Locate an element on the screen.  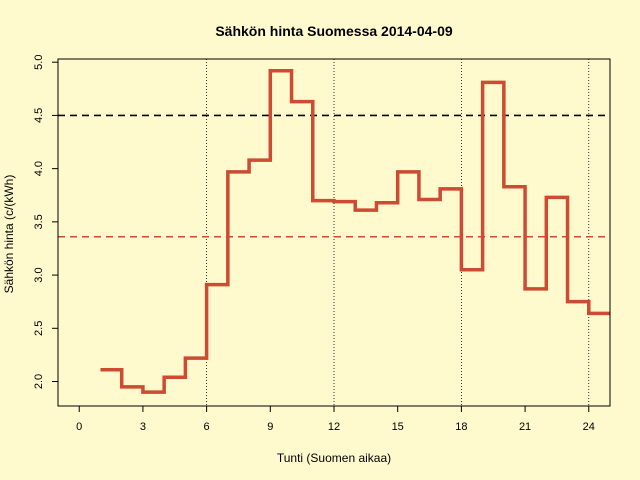
chart-title: Sähkön hinta Suomessa 2014-04-09 is located at coordinates (334, 31).